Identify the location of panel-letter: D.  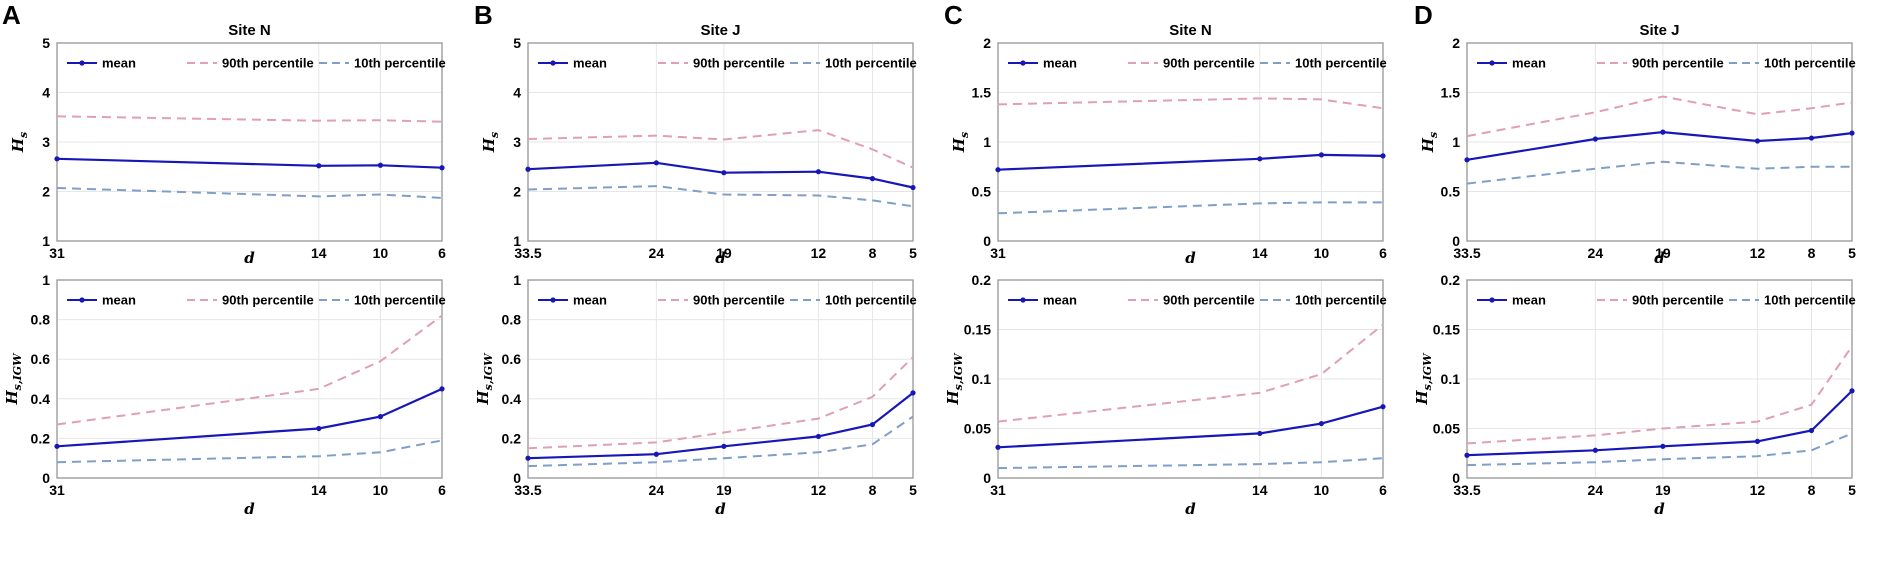
(1423, 15).